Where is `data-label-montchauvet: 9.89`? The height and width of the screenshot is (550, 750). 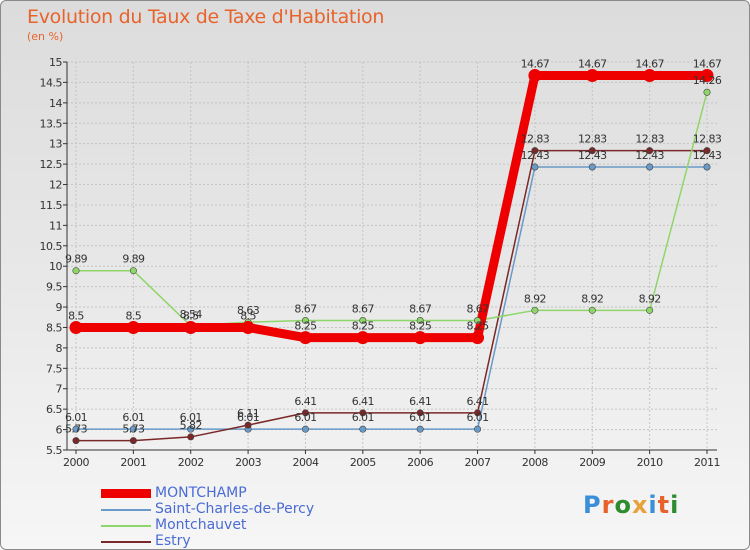
data-label-montchauvet: 9.89 is located at coordinates (133, 259).